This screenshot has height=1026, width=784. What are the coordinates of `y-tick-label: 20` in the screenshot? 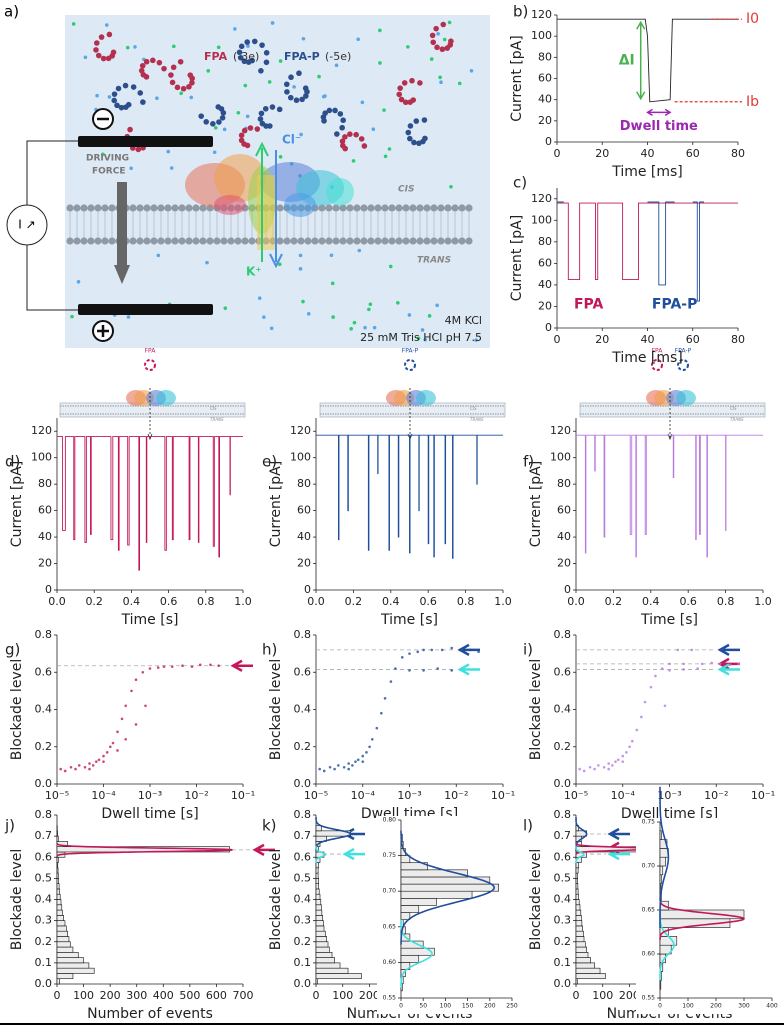 It's located at (304, 563).